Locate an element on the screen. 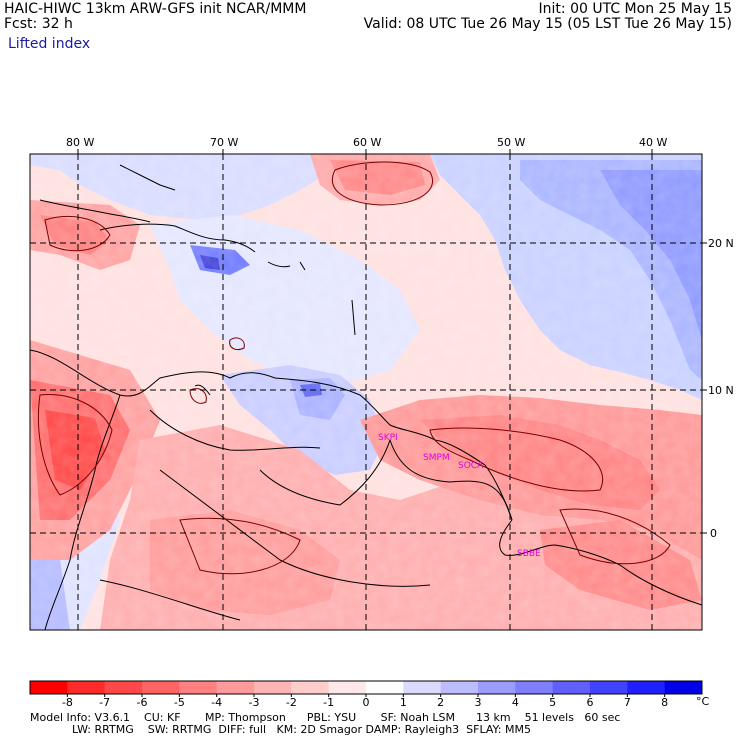 This screenshot has height=740, width=740. station-label: SMPM is located at coordinates (436, 458).